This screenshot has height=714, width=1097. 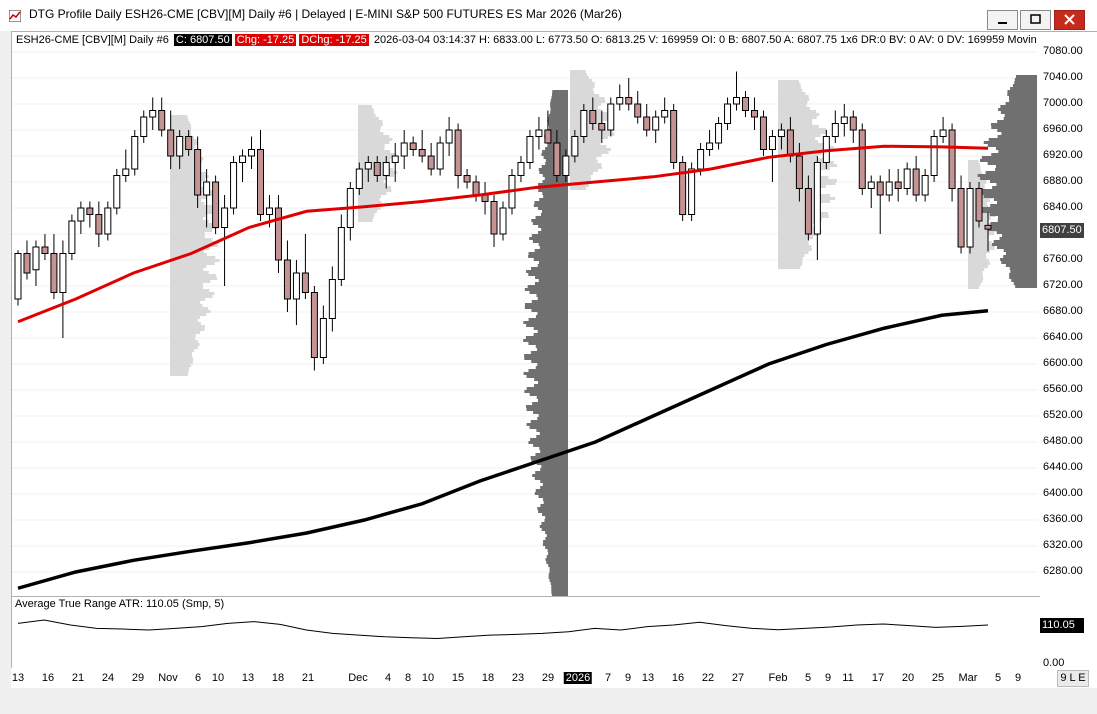 What do you see at coordinates (1069, 20) in the screenshot?
I see `close-button` at bounding box center [1069, 20].